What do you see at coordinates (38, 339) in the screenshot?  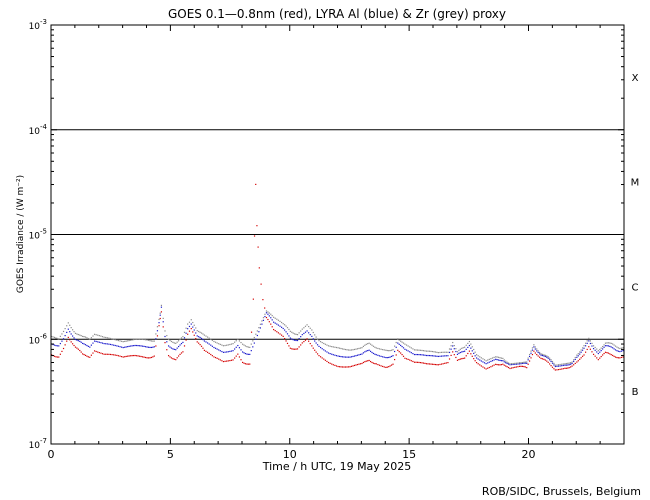 I see `y-tick-label: 10-6` at bounding box center [38, 339].